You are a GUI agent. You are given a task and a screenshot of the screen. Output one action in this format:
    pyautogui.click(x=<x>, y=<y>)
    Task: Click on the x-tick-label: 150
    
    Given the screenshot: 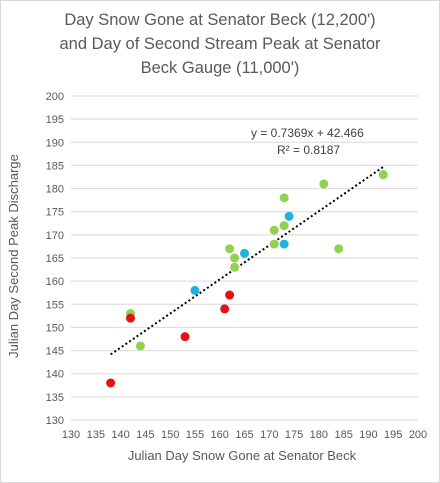 What is the action you would take?
    pyautogui.click(x=170, y=435)
    